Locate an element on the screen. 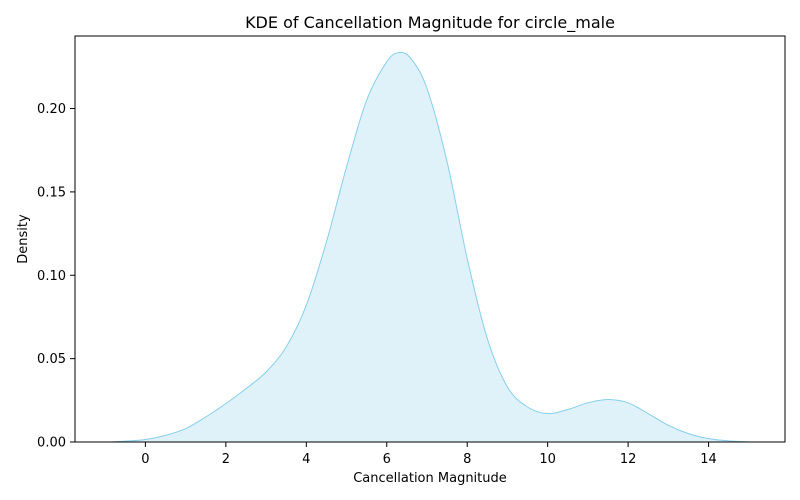 The height and width of the screenshot is (500, 800). x-tick-label: 10 is located at coordinates (547, 459).